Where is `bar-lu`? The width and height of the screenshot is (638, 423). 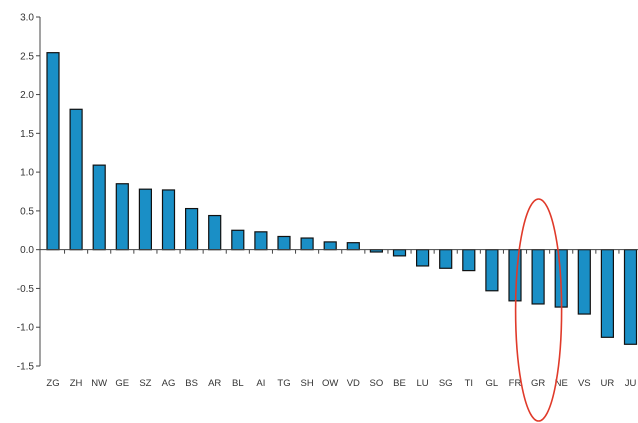
bar-lu is located at coordinates (423, 258).